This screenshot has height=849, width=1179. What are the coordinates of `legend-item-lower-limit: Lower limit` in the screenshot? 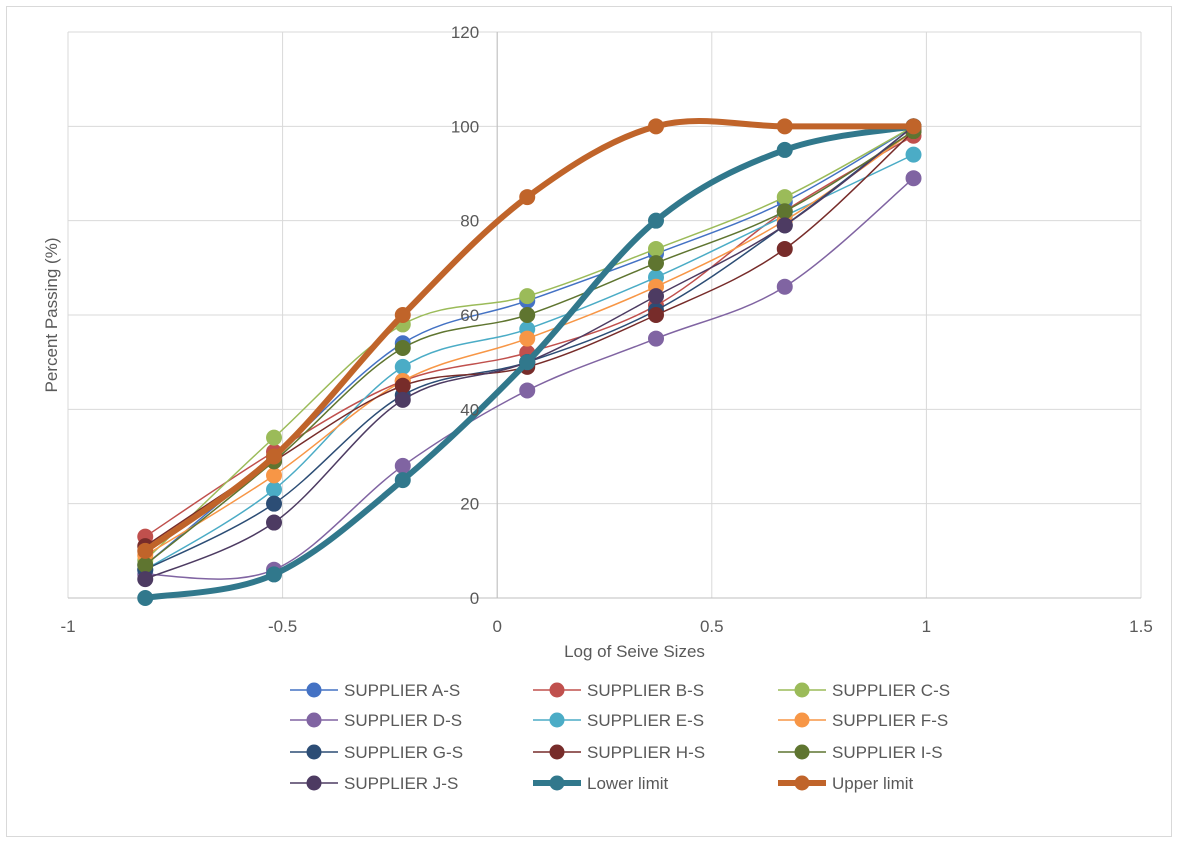 It's located at (601, 783).